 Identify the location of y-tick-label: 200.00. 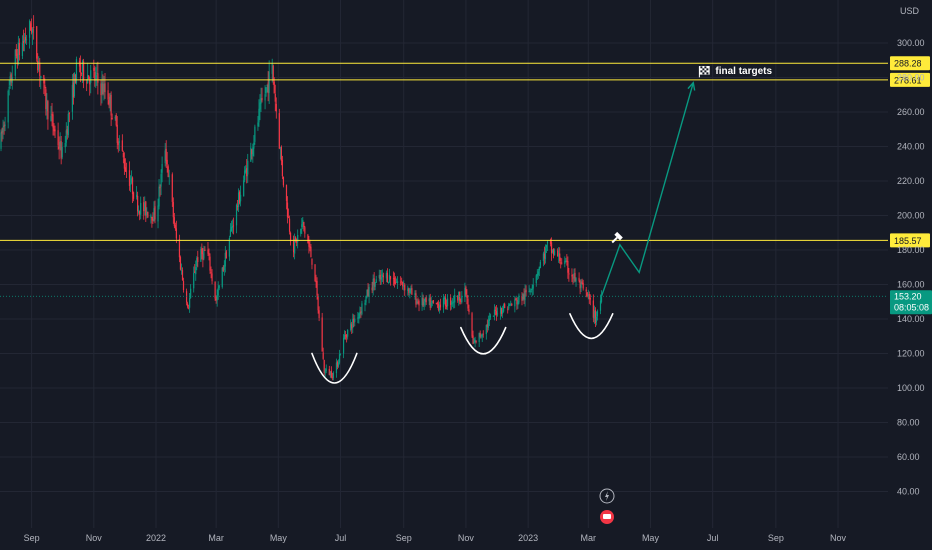
(911, 216).